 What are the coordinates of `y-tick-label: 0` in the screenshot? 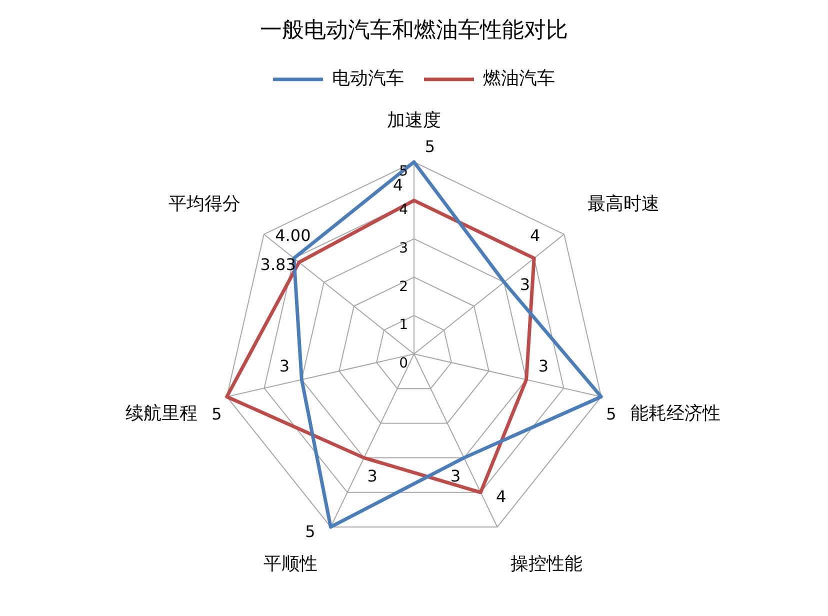 It's located at (403, 364).